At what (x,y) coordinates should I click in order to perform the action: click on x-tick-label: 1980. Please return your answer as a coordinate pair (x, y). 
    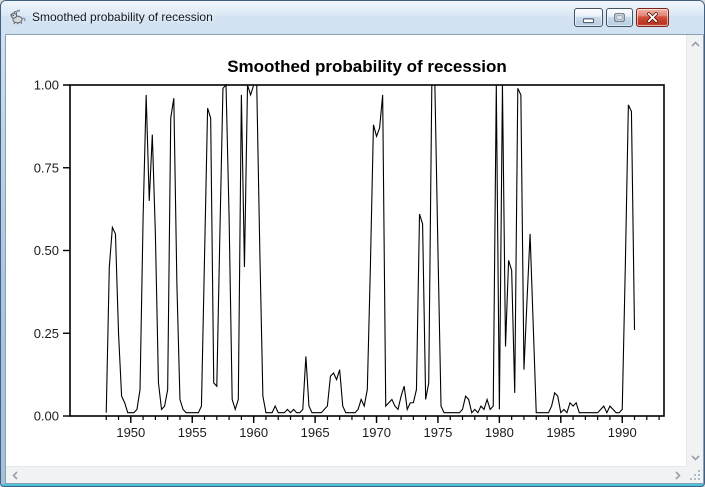
    Looking at the image, I should click on (499, 432).